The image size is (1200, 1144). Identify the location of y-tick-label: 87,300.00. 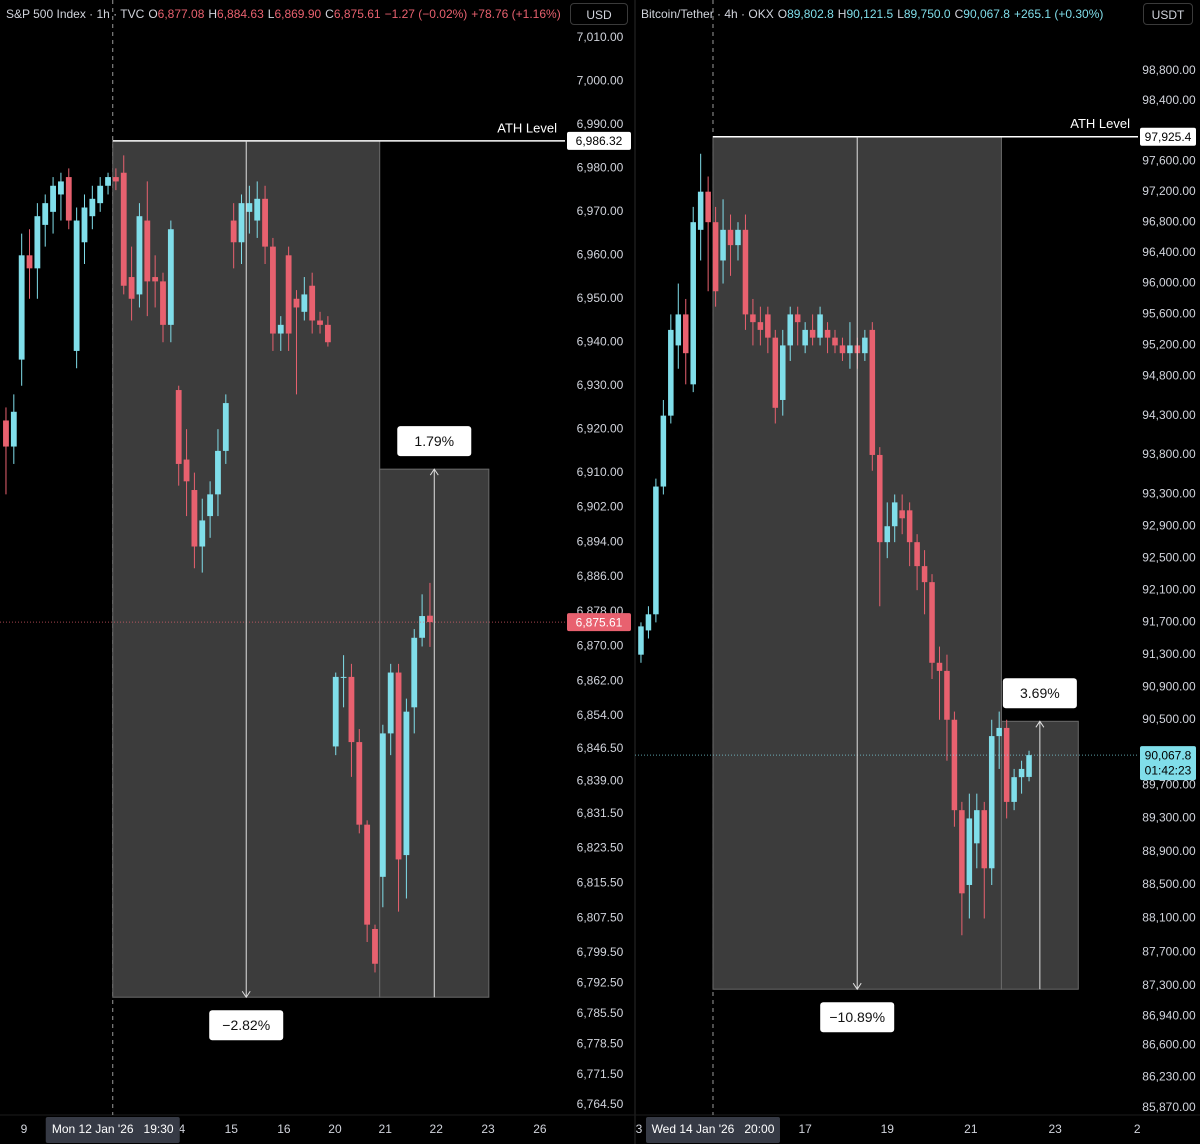
(1169, 985).